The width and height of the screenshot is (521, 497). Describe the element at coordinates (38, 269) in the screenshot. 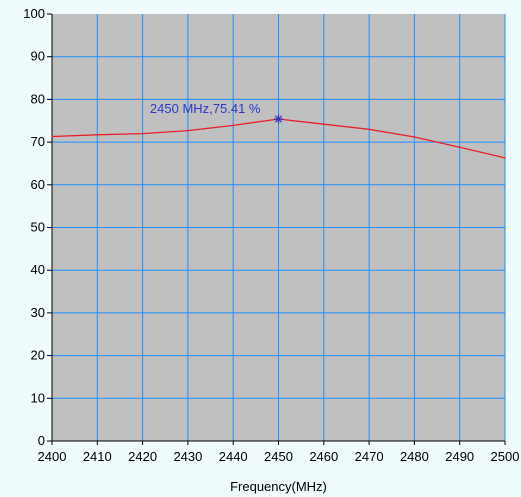

I see `y-tick-label: 40` at that location.